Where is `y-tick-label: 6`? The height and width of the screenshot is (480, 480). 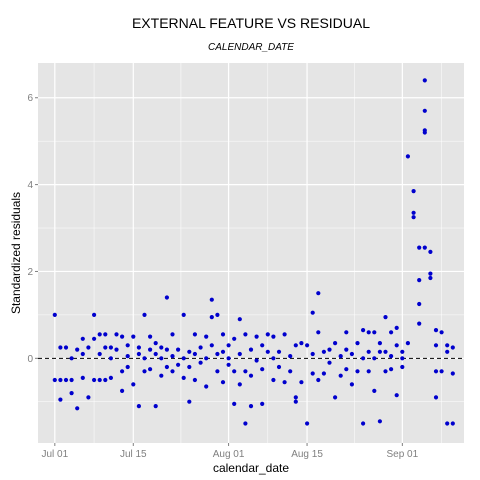 y-tick-label: 6 is located at coordinates (30, 98).